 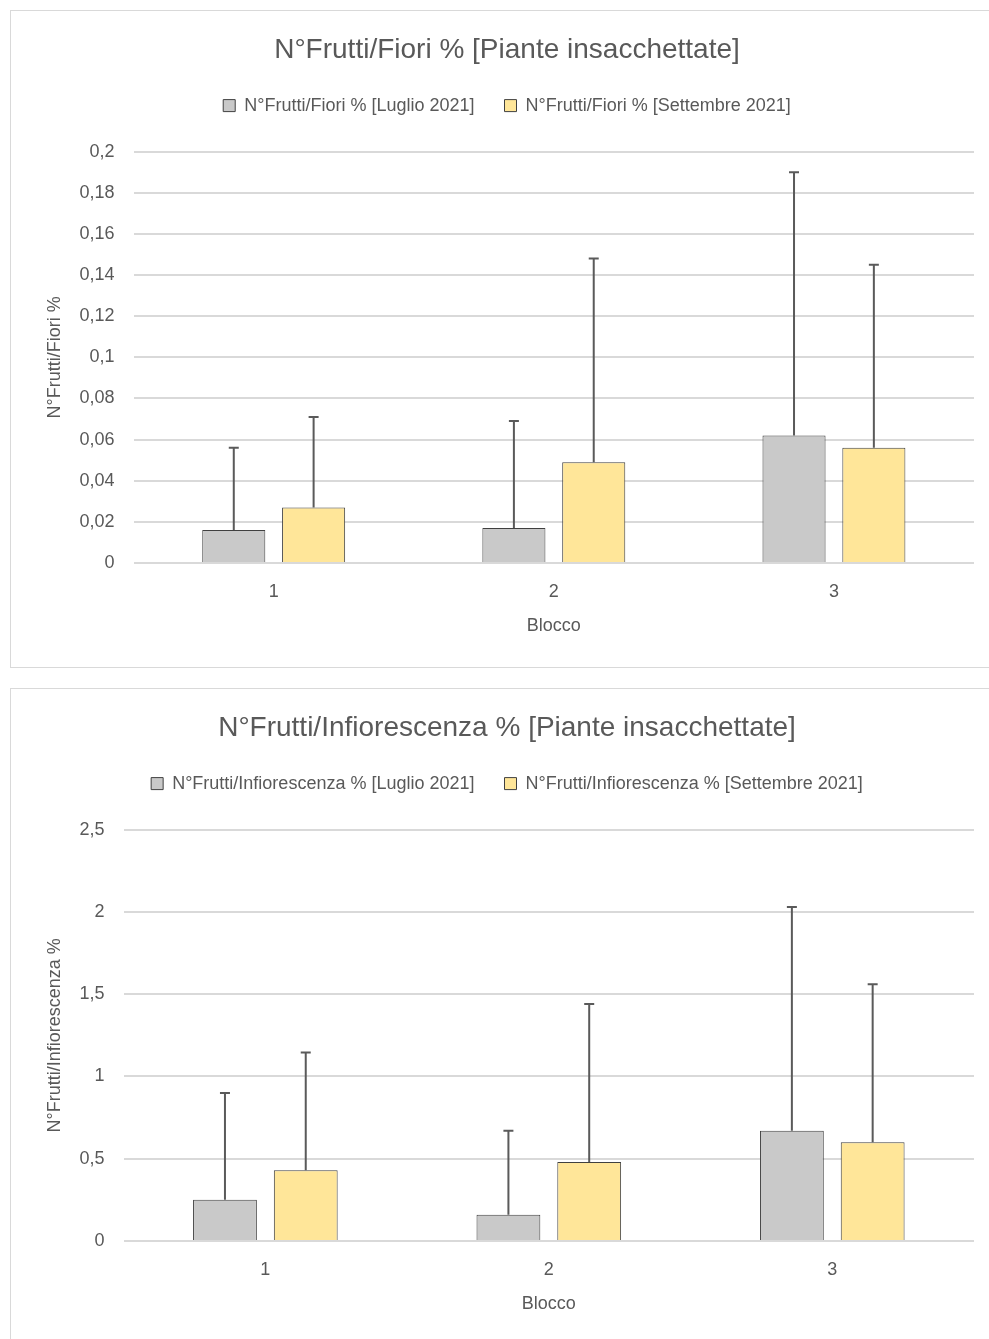 I want to click on chart-title: N°Frutti/Fiori % [Piante insacchettate], so click(x=507, y=48).